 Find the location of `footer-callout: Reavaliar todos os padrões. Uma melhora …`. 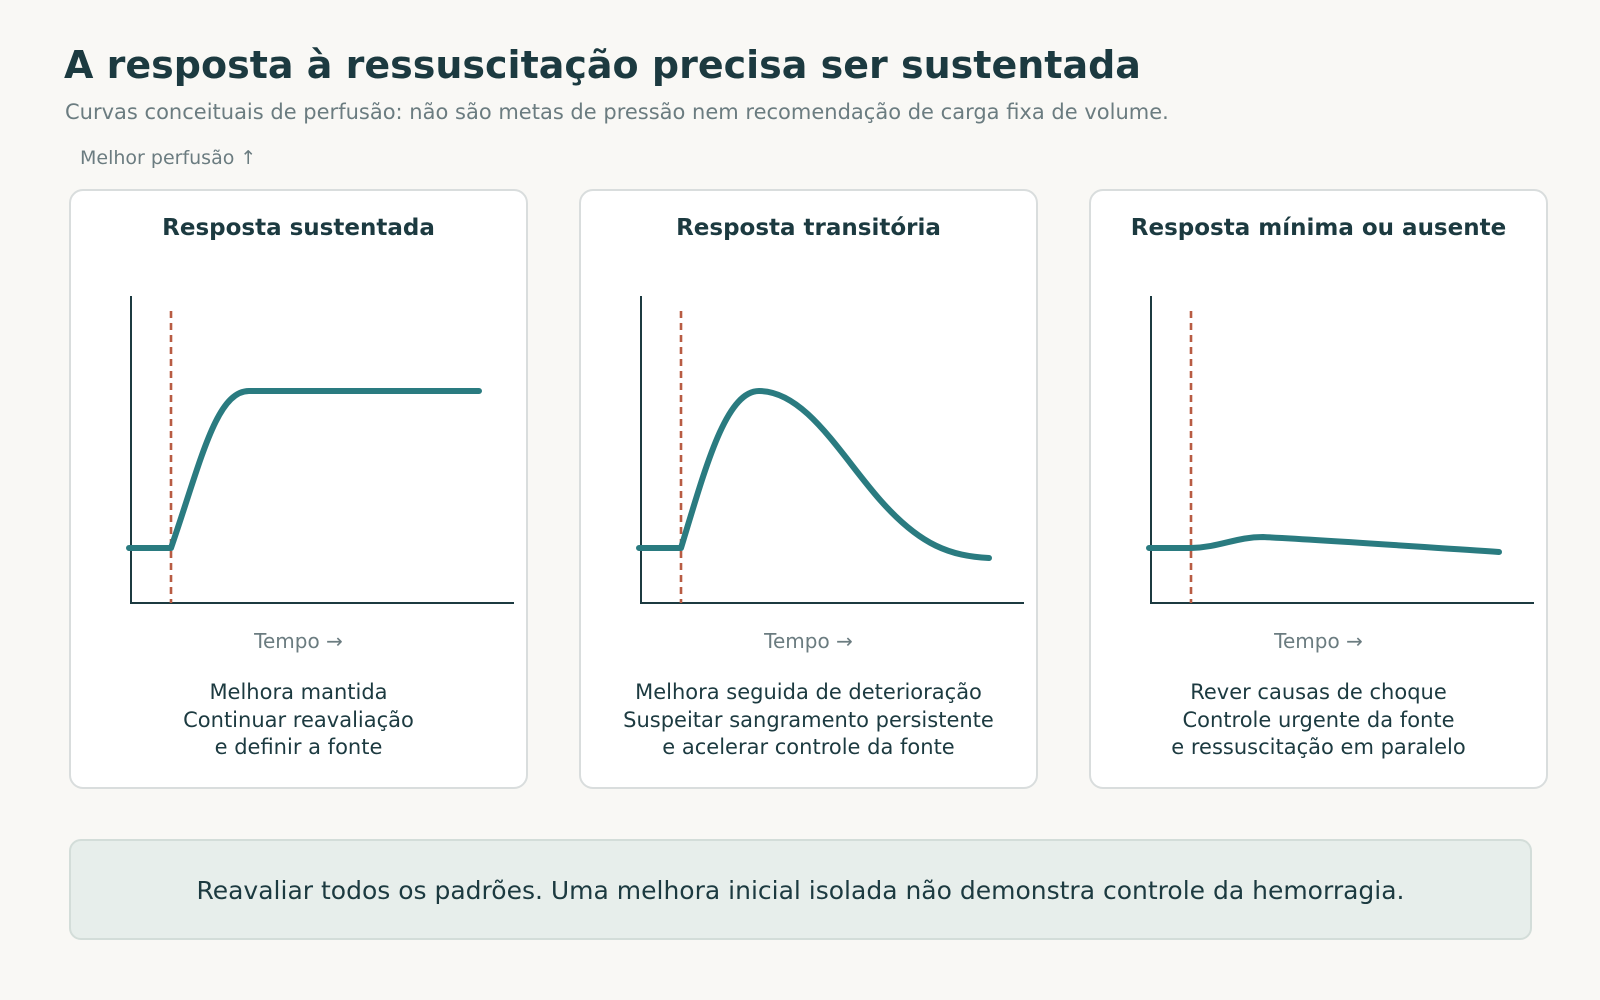

footer-callout: Reavaliar todos os padrões. Uma melhora … is located at coordinates (800, 889).